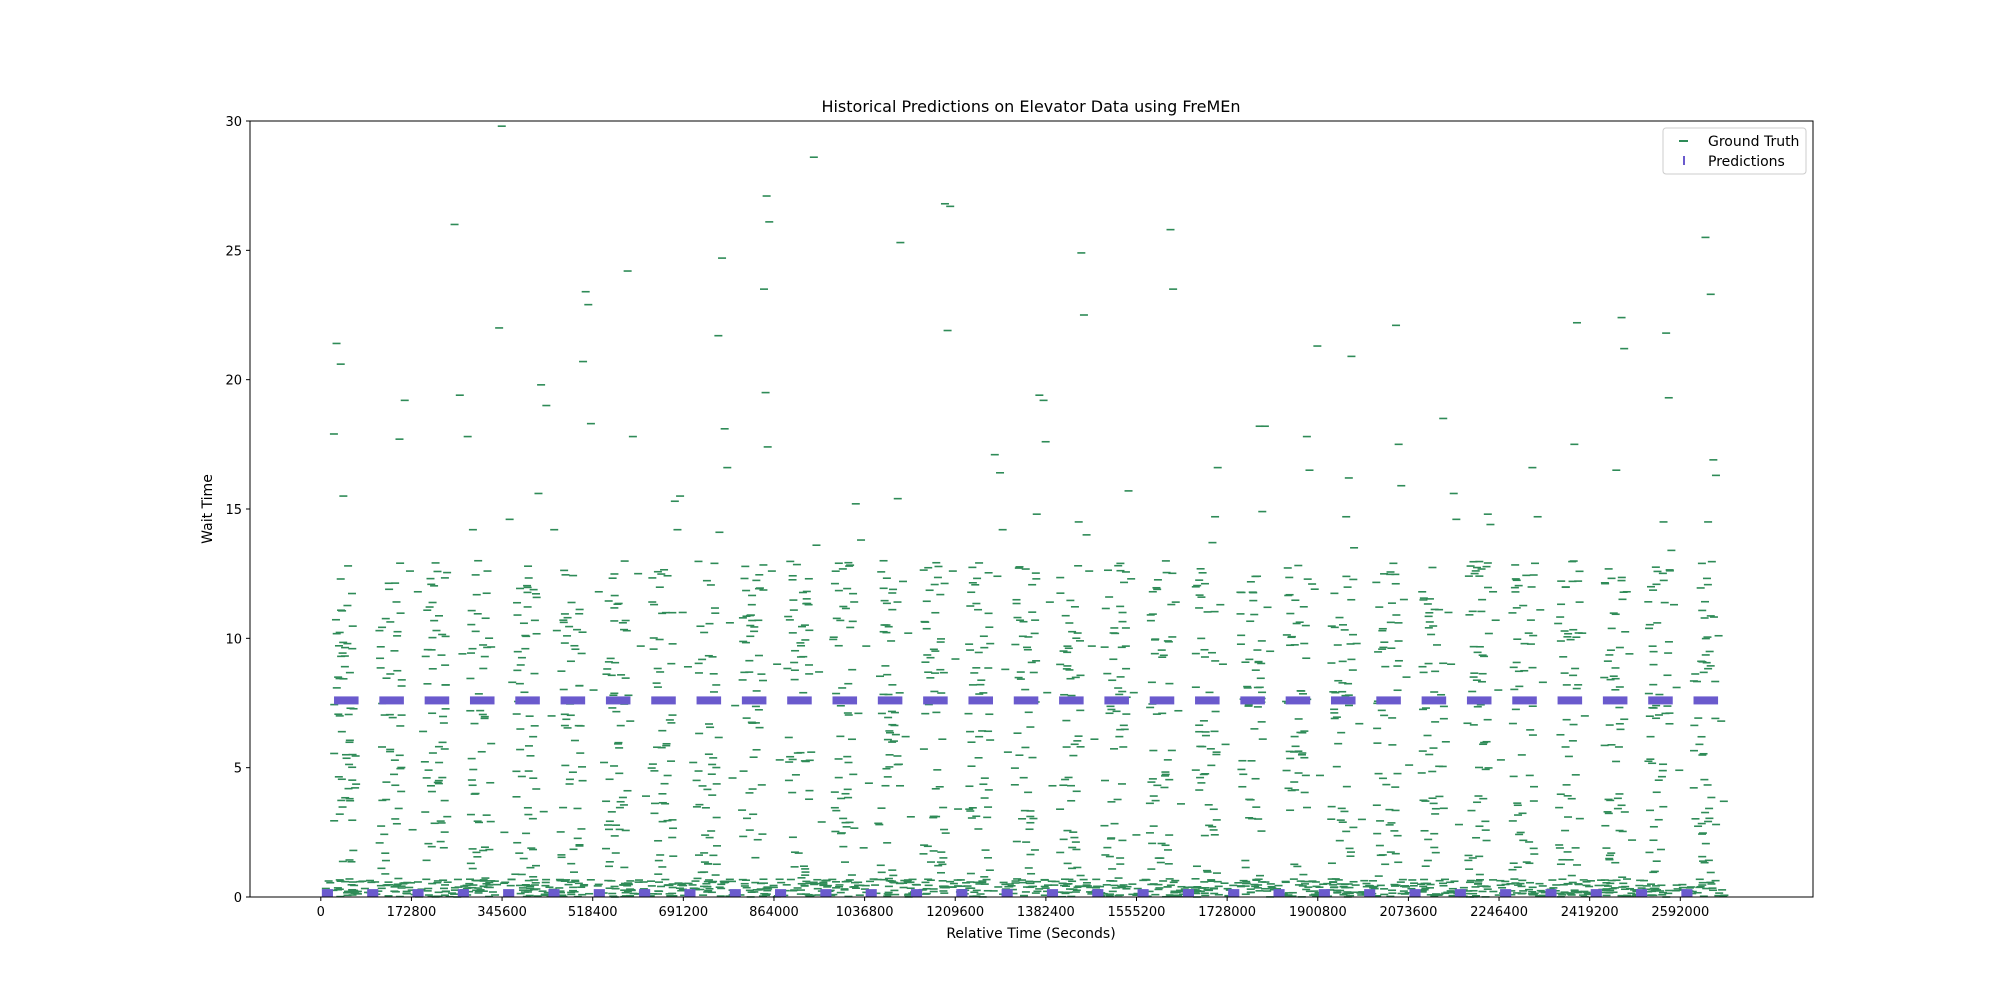  What do you see at coordinates (593, 912) in the screenshot?
I see `x-tick-label: 518400` at bounding box center [593, 912].